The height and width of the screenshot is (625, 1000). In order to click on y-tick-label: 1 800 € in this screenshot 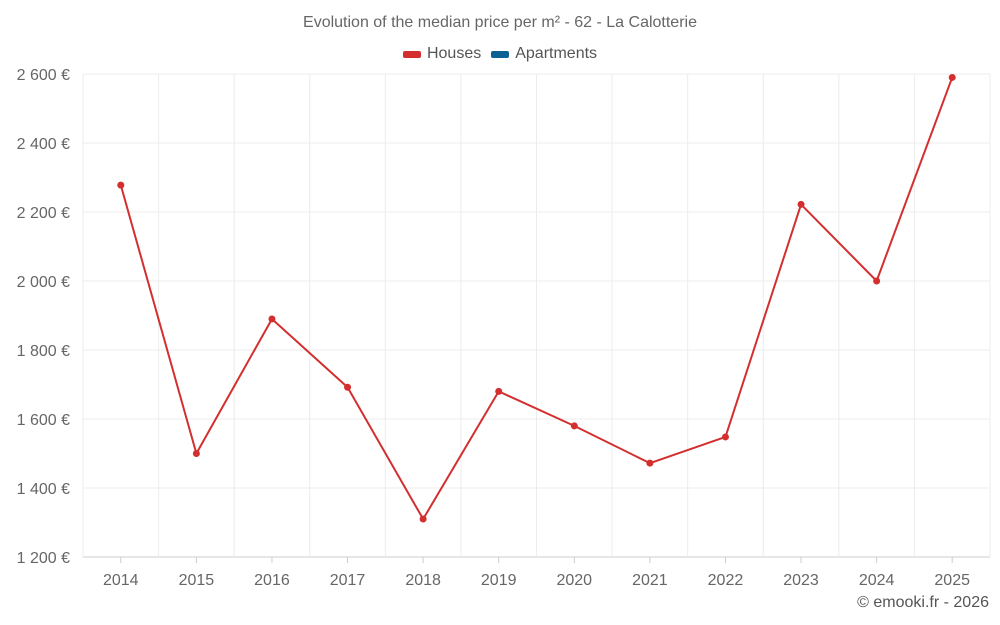, I will do `click(43, 351)`.